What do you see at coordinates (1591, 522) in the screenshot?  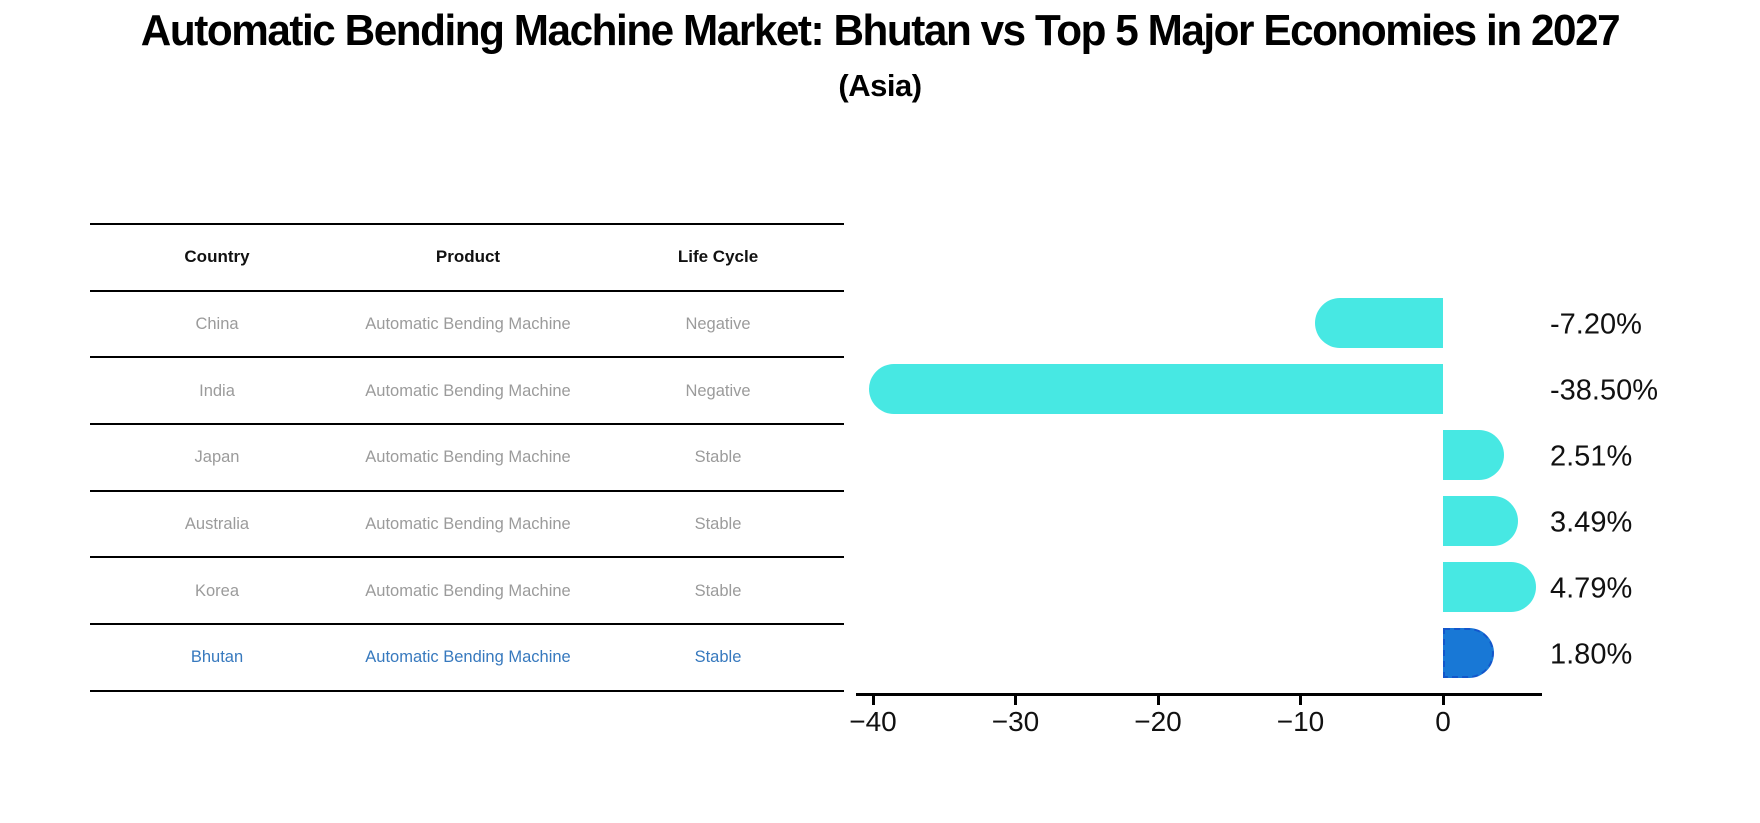 I see `bar-value-label: 3.49%` at bounding box center [1591, 522].